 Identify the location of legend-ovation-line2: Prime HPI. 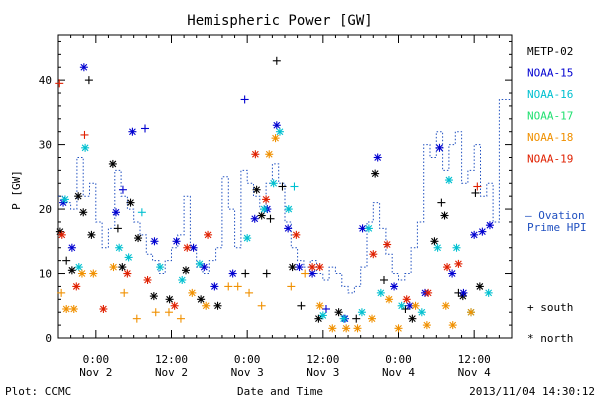
(557, 227).